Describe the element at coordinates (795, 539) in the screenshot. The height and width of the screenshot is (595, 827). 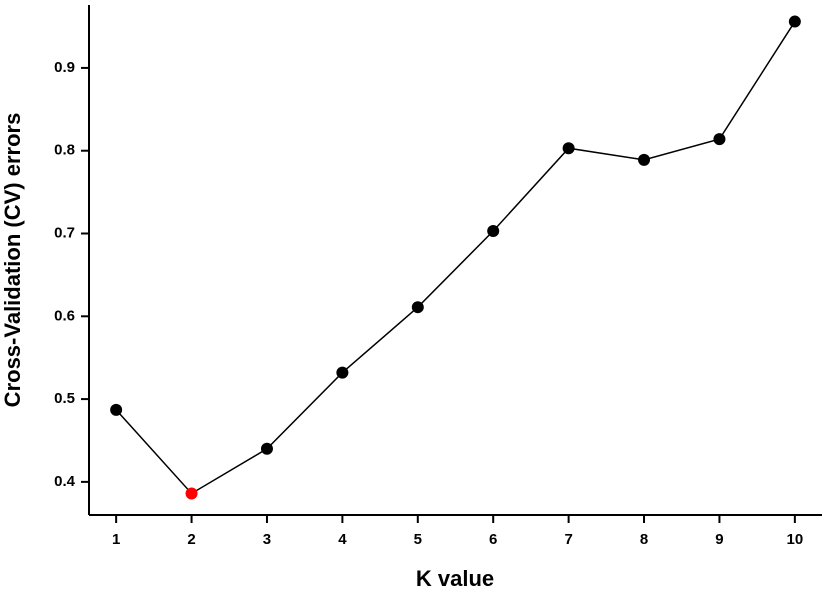
I see `x-tick-label: 10` at that location.